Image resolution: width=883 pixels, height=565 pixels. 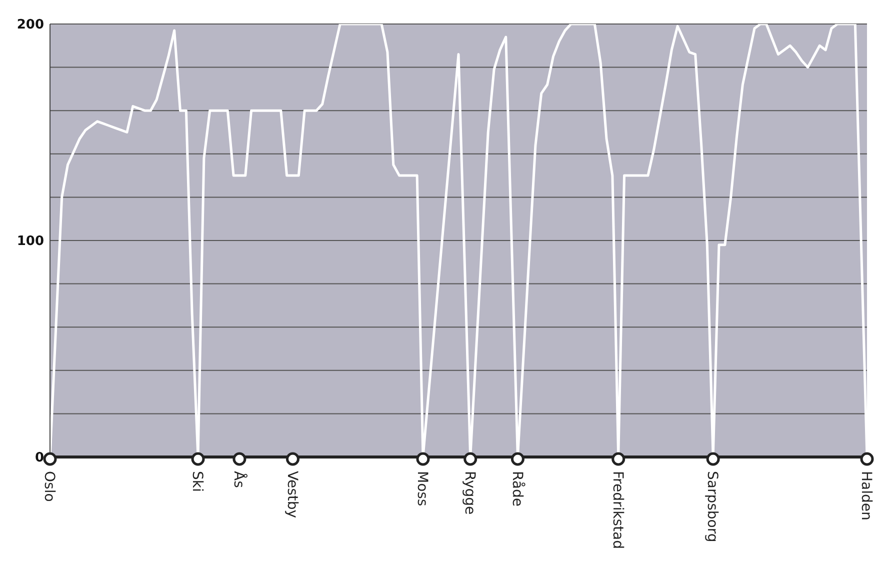 What do you see at coordinates (30, 25) in the screenshot?
I see `y-tick-label: 200` at bounding box center [30, 25].